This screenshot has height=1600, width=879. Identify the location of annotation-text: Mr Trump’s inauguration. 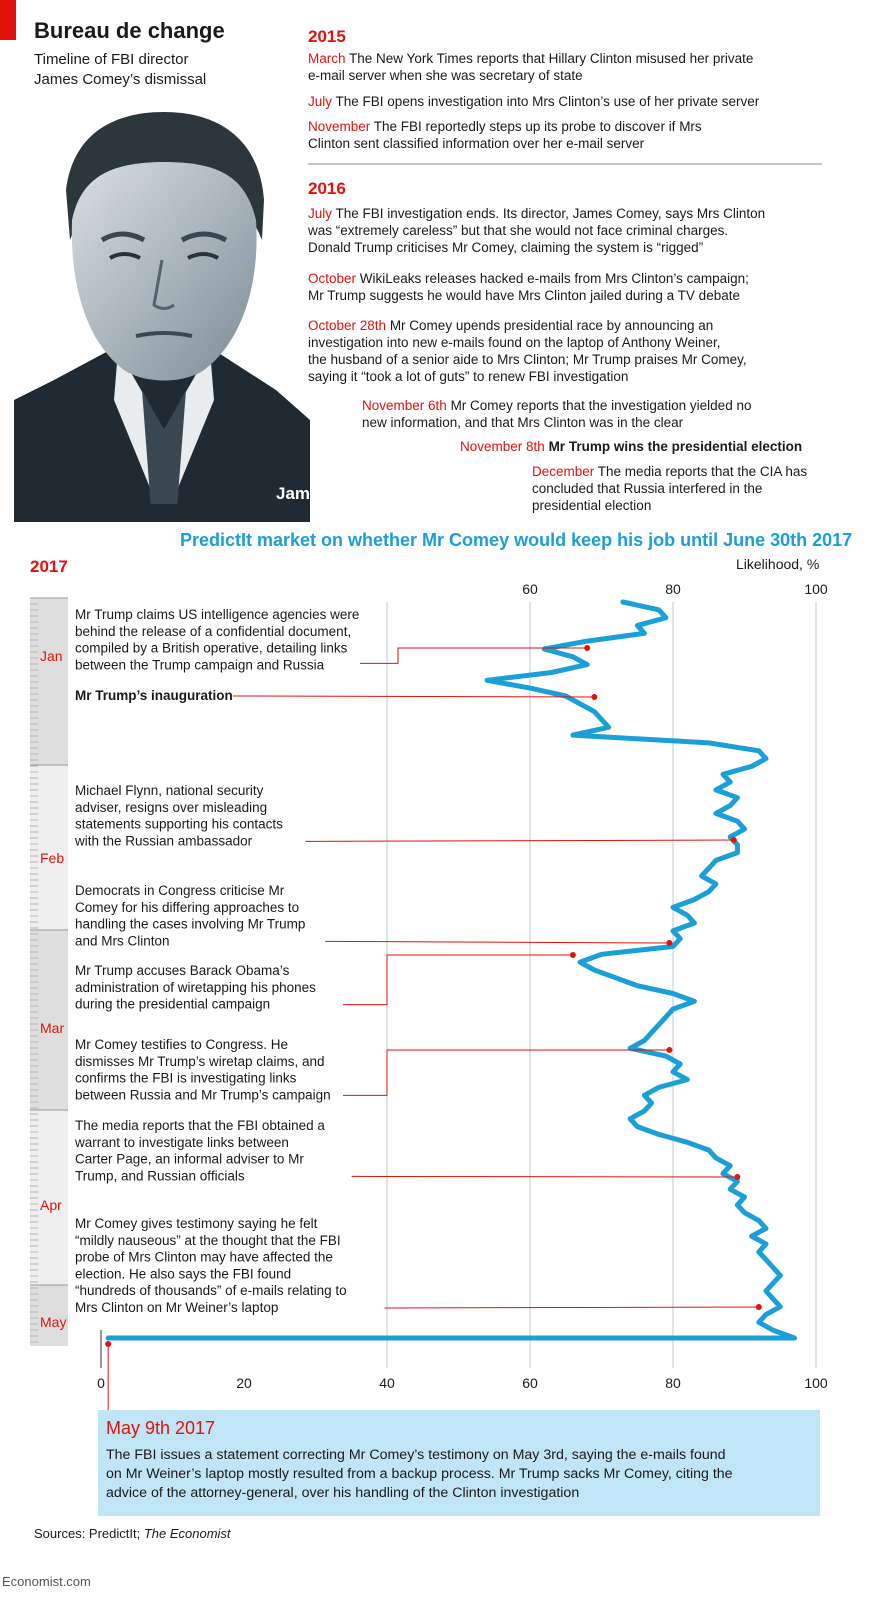
(154, 695).